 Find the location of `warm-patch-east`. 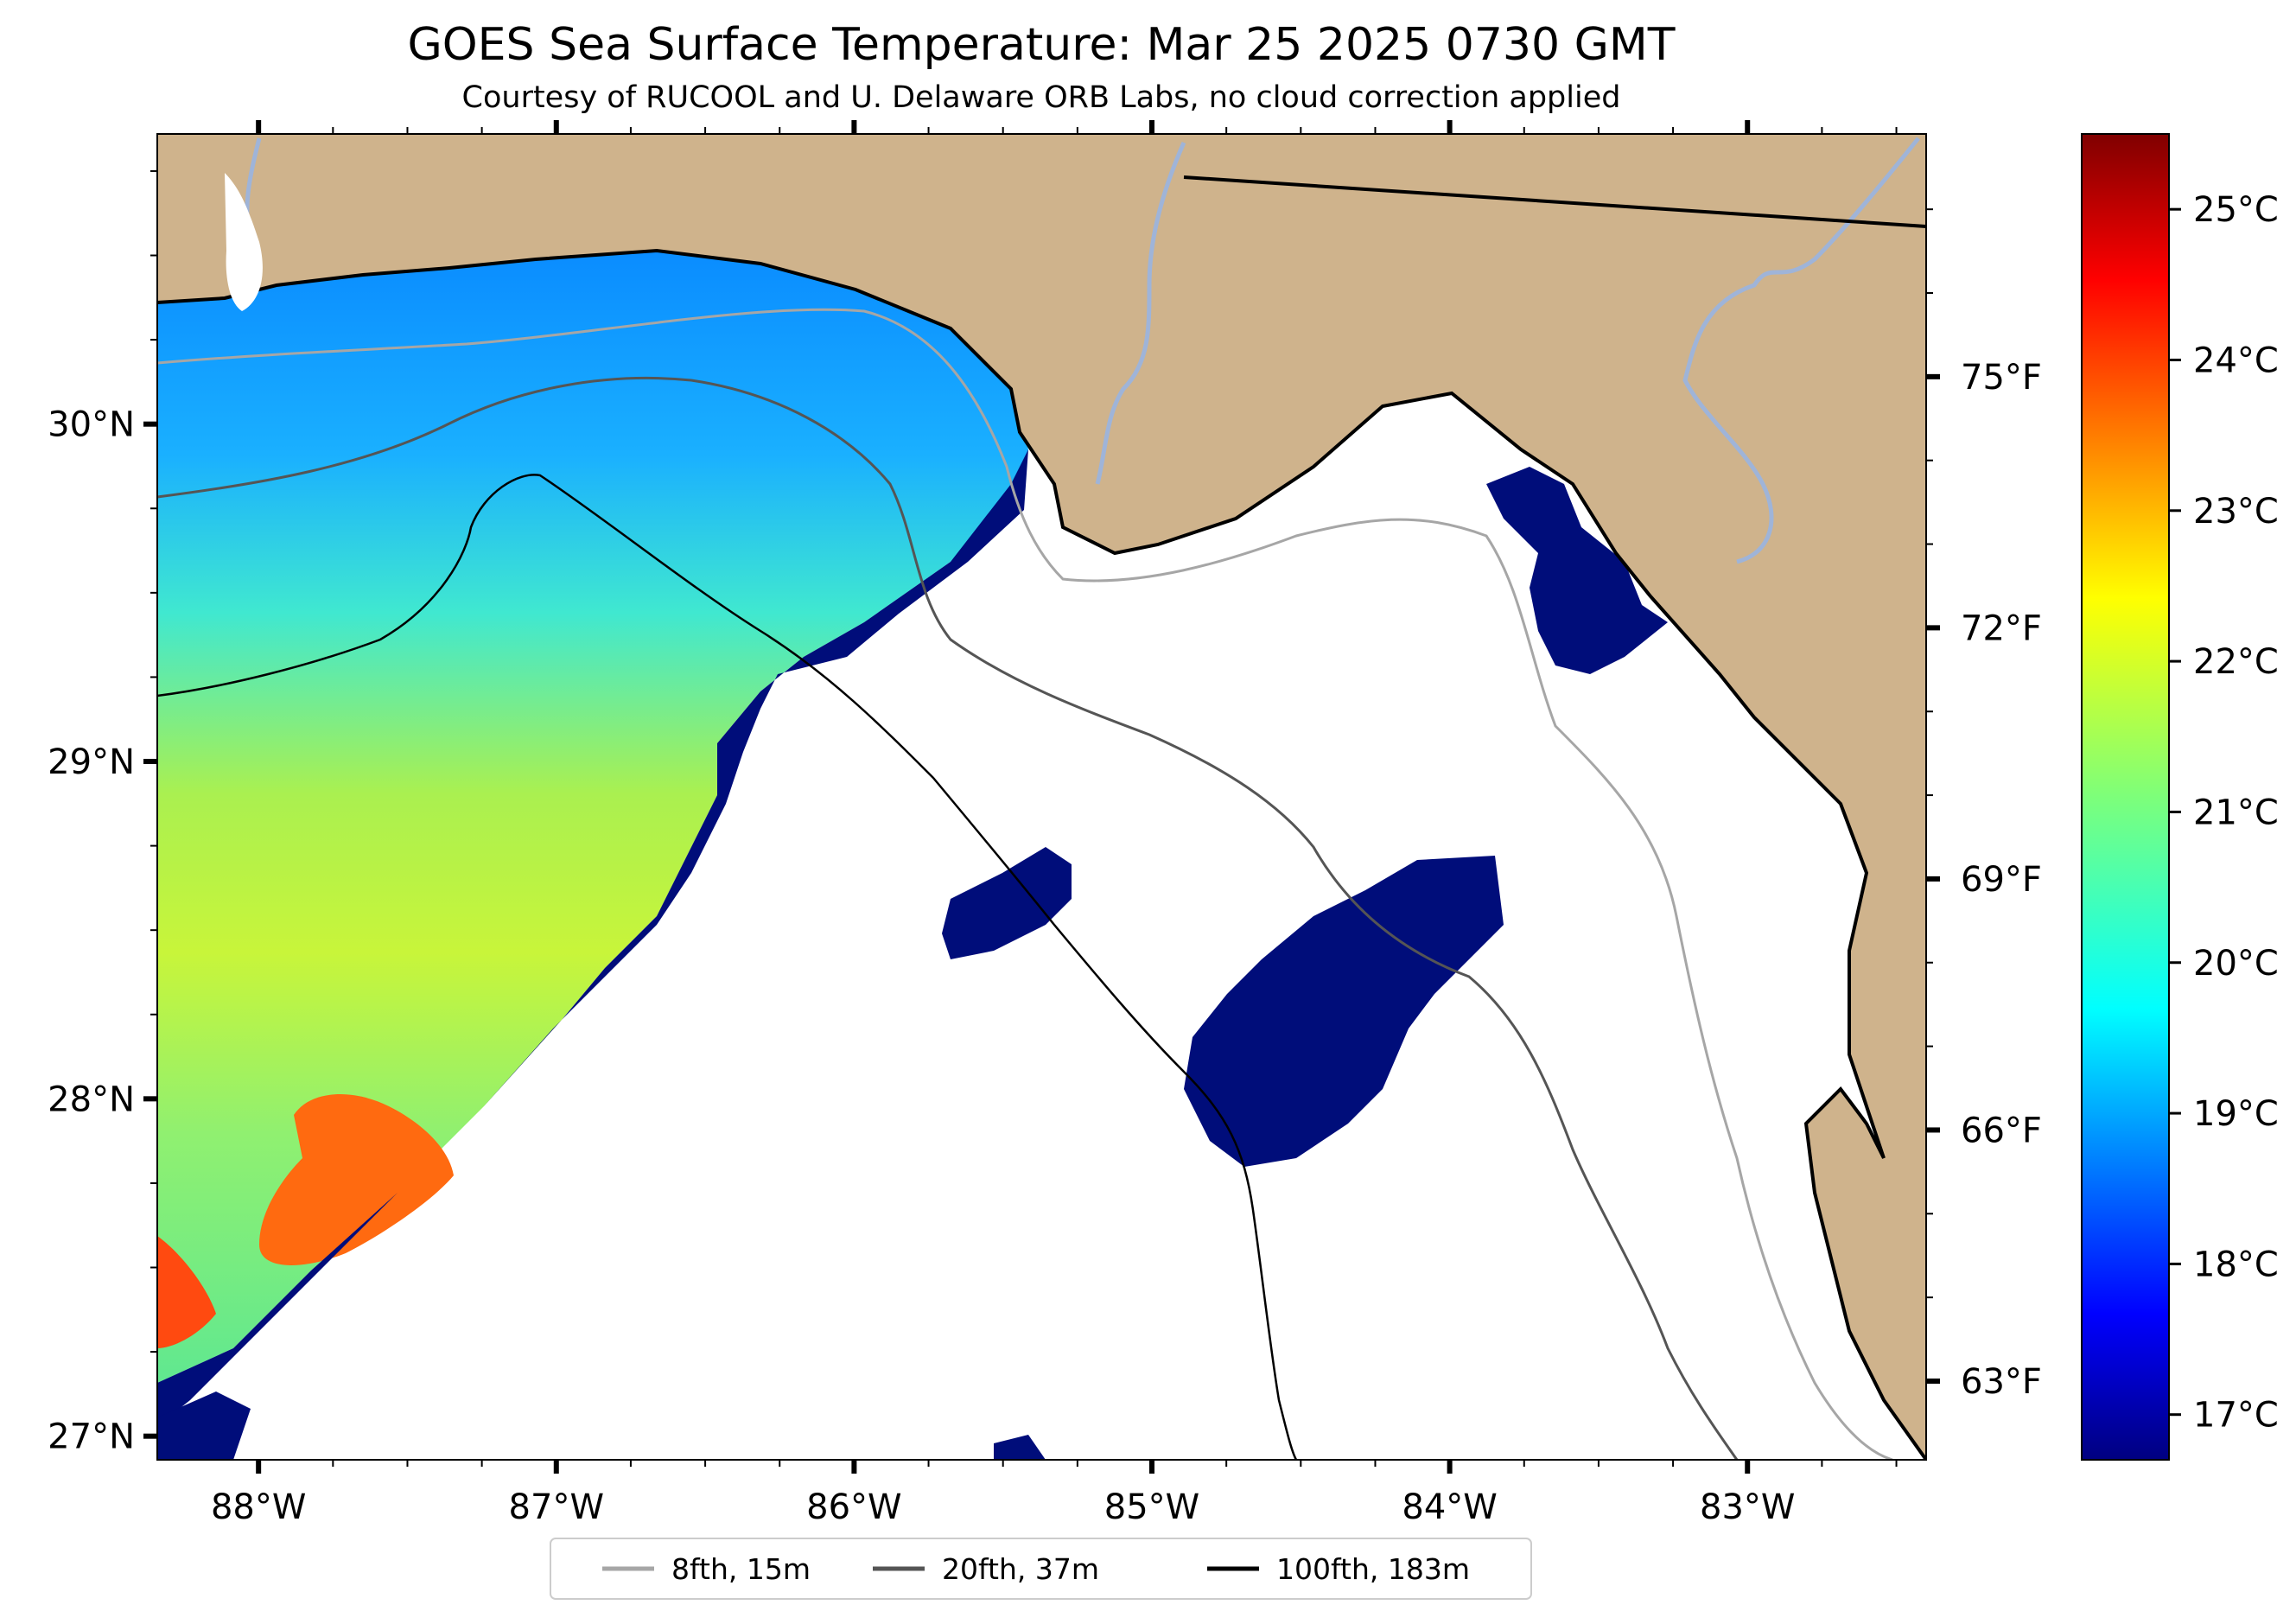

warm-patch-east is located at coordinates (356, 1180).